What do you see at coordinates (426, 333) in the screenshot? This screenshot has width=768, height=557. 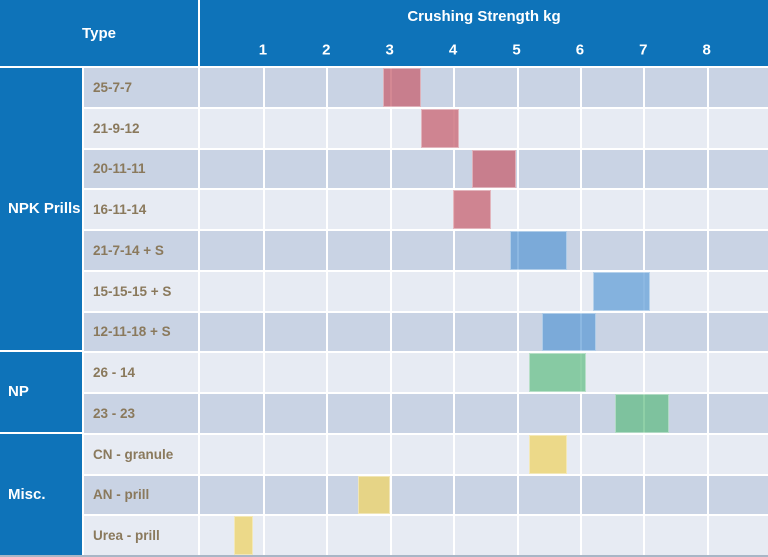 I see `table-row: 12-11-18 + S` at bounding box center [426, 333].